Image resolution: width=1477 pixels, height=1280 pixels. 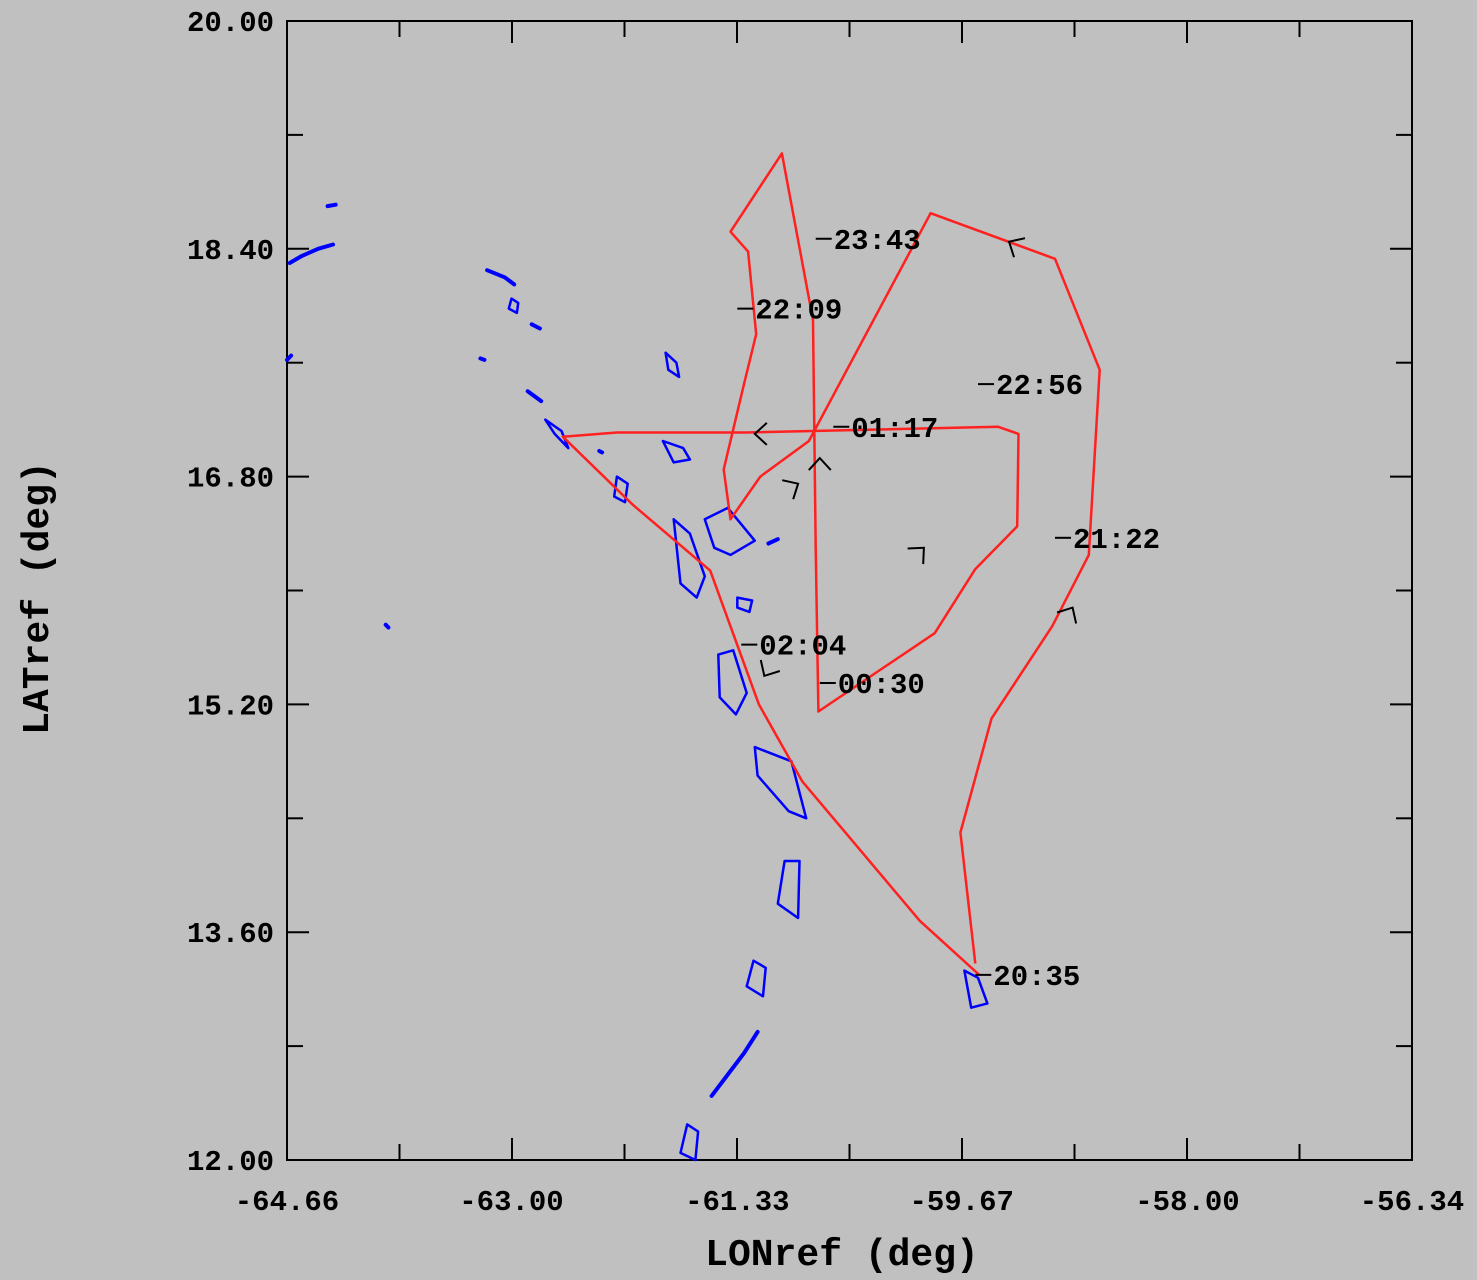 I want to click on x-tick-label: -64.66, so click(x=287, y=1202).